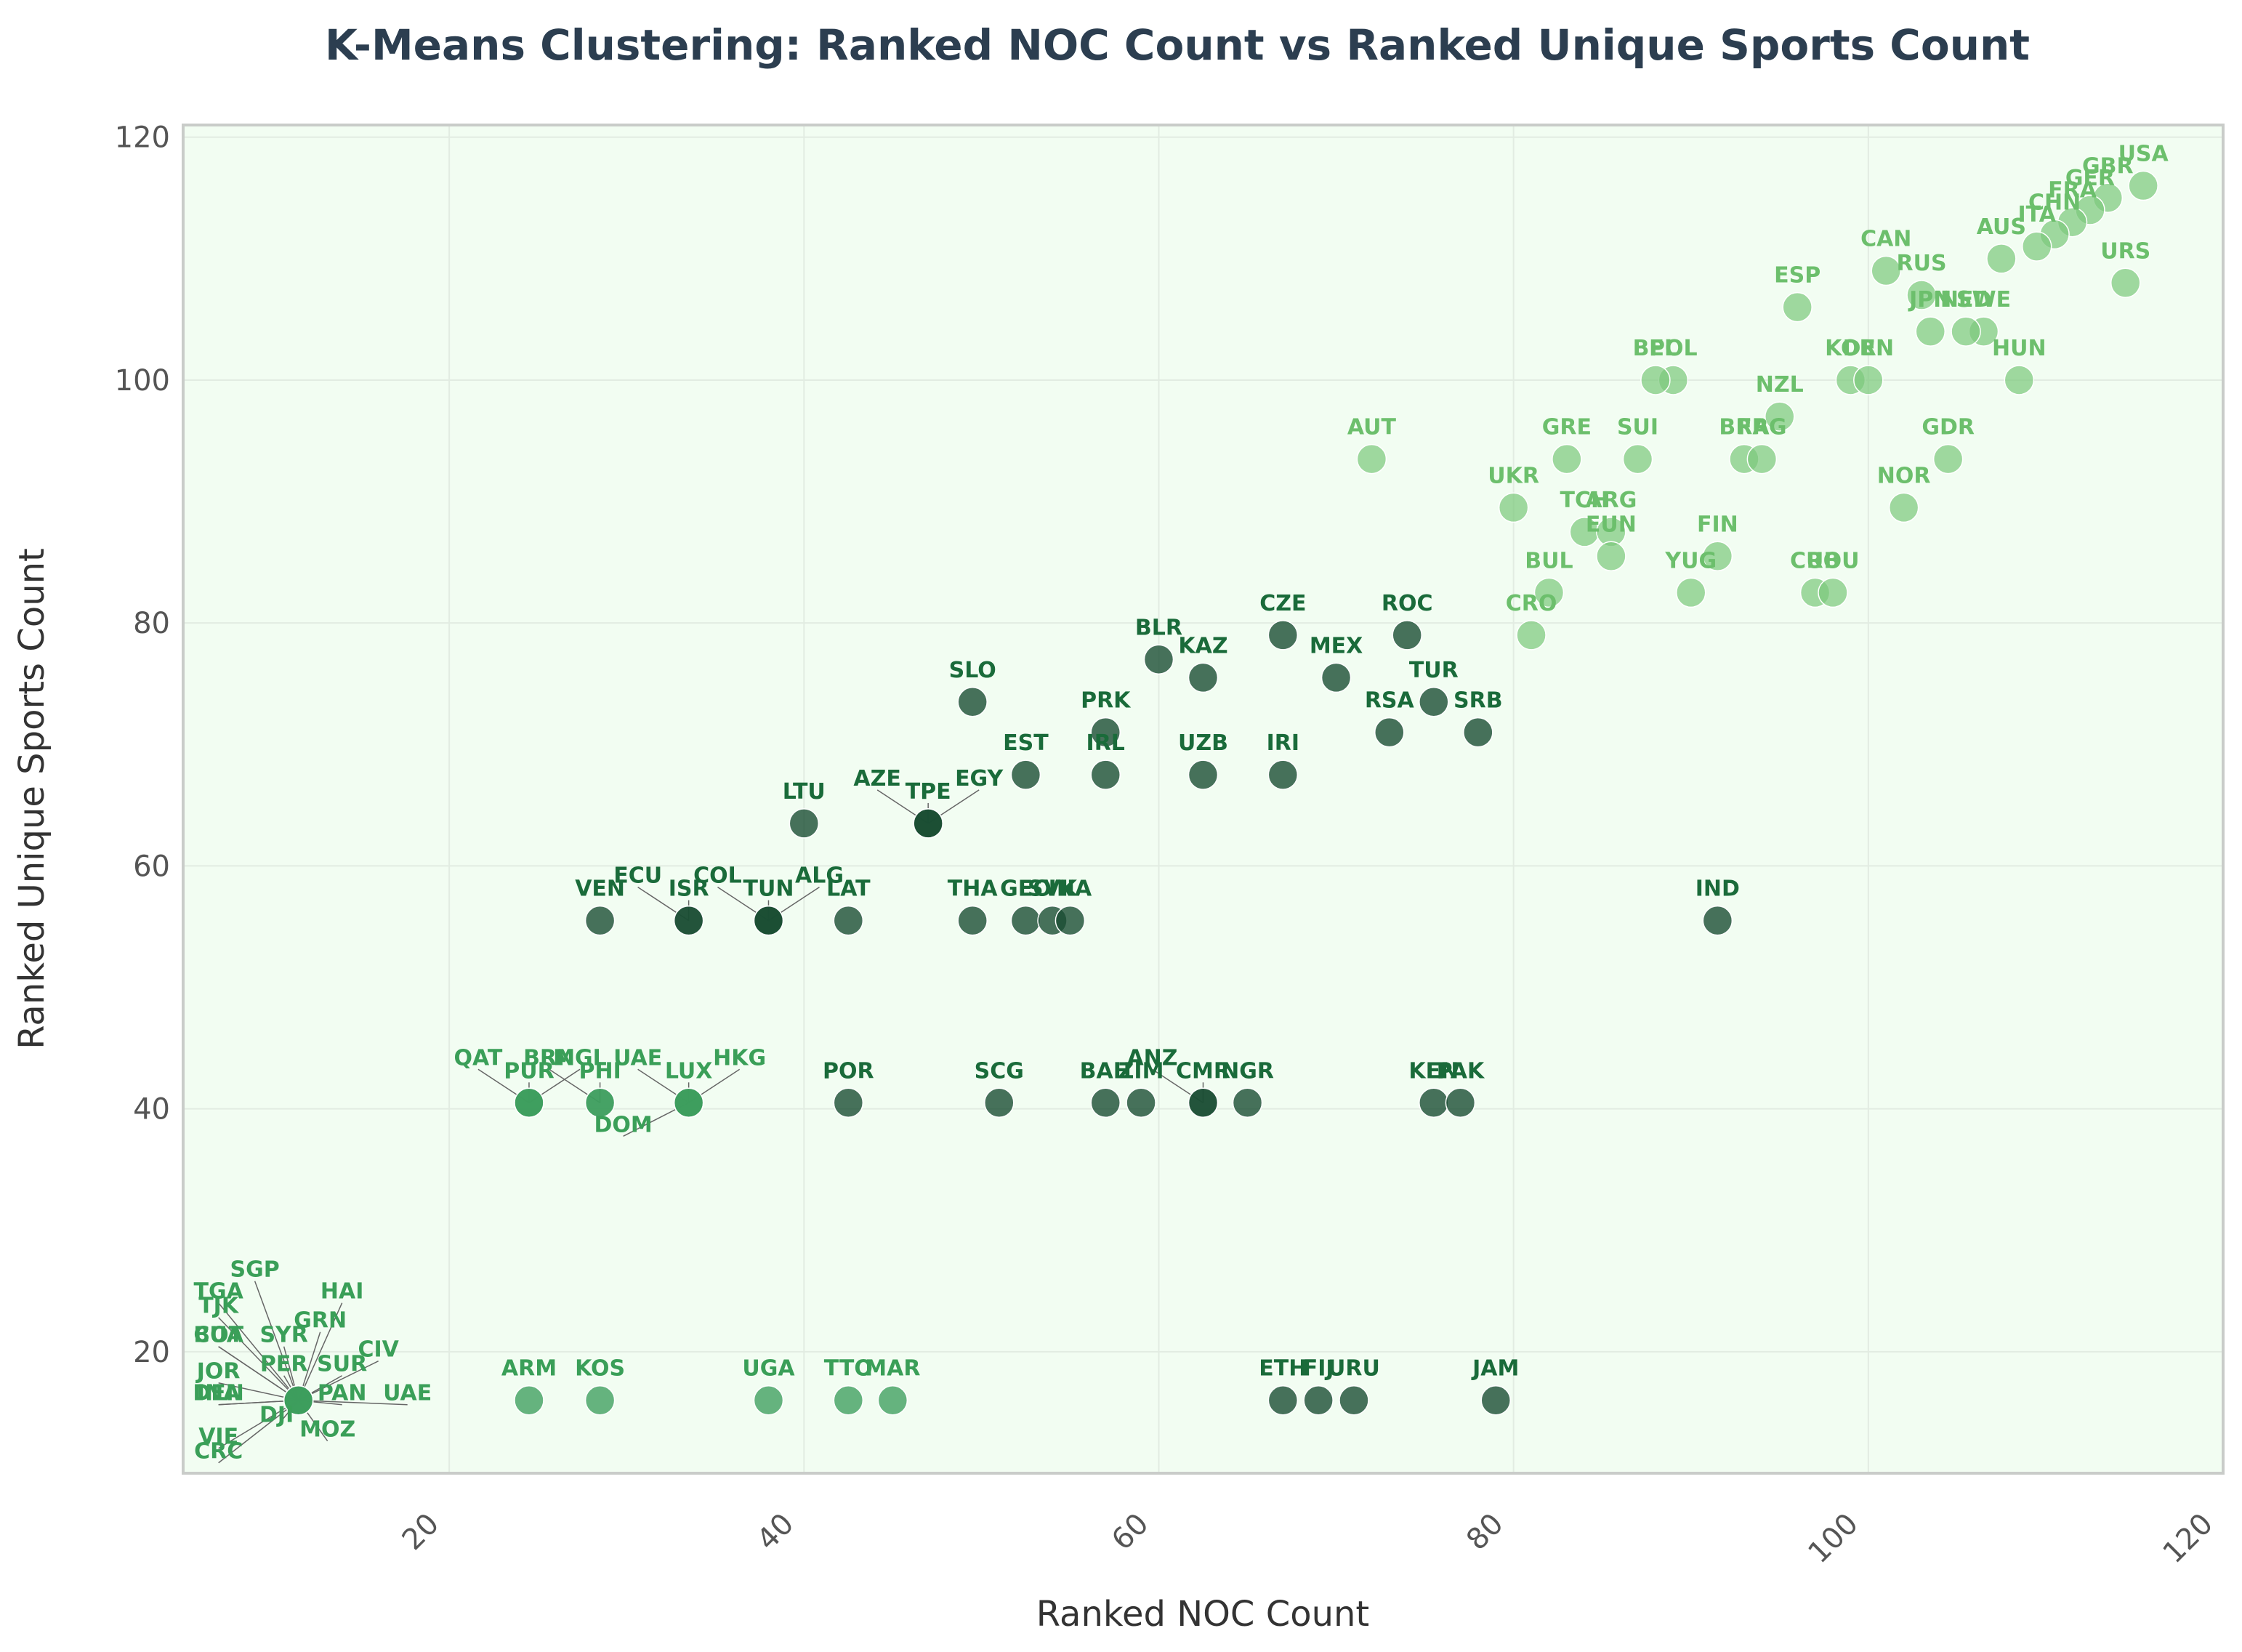  What do you see at coordinates (32, 798) in the screenshot?
I see `y-axis-label: Ranked Unique Sports Count` at bounding box center [32, 798].